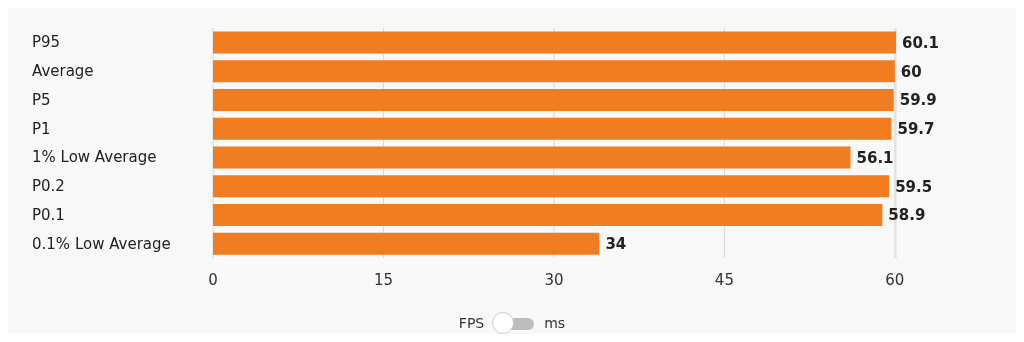 The image size is (1024, 342). I want to click on data-label: 60.1, so click(921, 42).